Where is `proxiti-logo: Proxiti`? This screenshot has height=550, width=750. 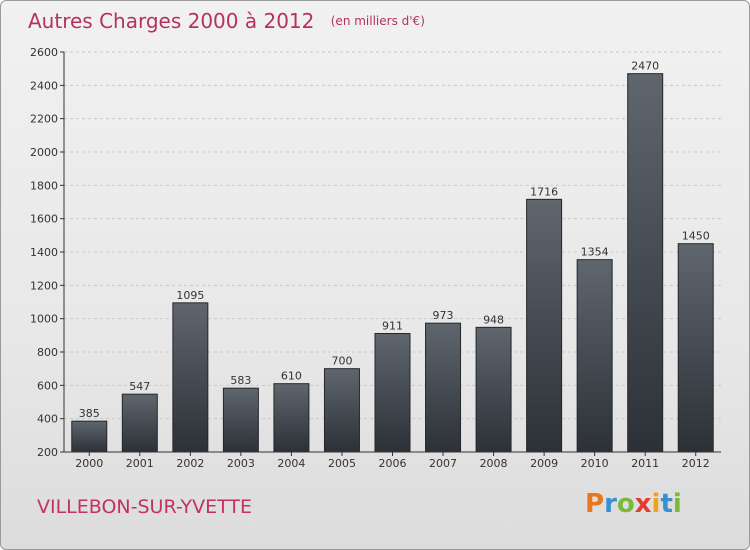 proxiti-logo: Proxiti is located at coordinates (633, 504).